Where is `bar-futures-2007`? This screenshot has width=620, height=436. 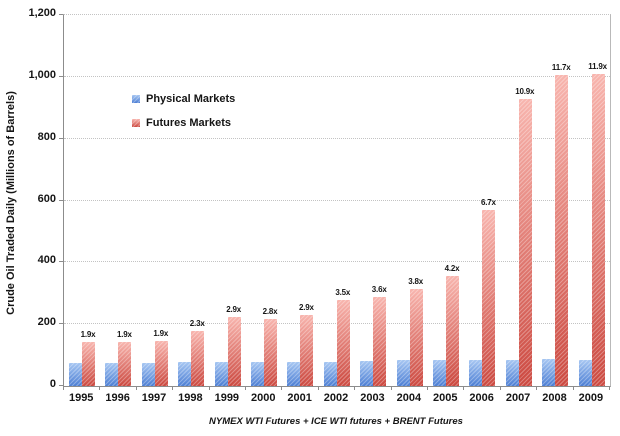
bar-futures-2007 is located at coordinates (525, 242).